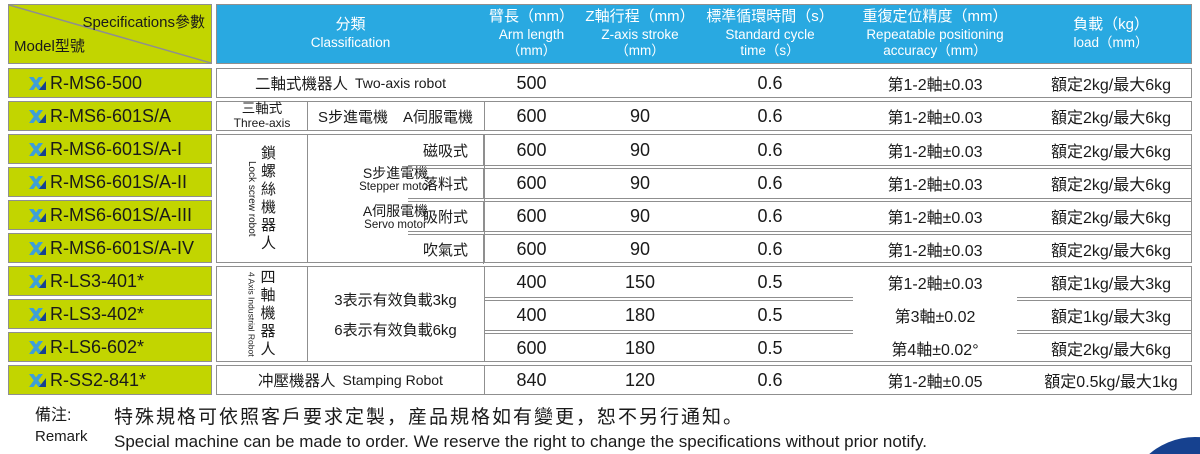 Image resolution: width=1200 pixels, height=454 pixels. Describe the element at coordinates (396, 198) in the screenshot. I see `motor-cell: S步進電機 Stepper motor A伺服電機 Servo motor` at that location.